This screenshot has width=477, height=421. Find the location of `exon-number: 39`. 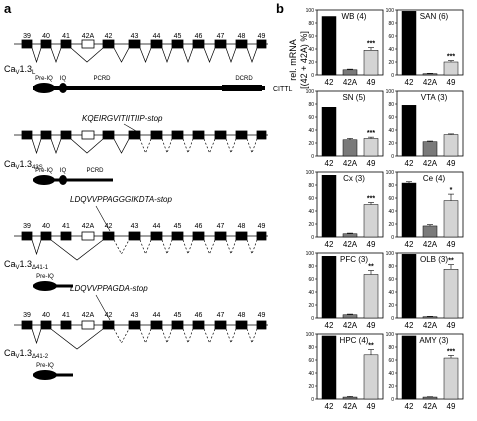

exon-number: 39 is located at coordinates (27, 226).